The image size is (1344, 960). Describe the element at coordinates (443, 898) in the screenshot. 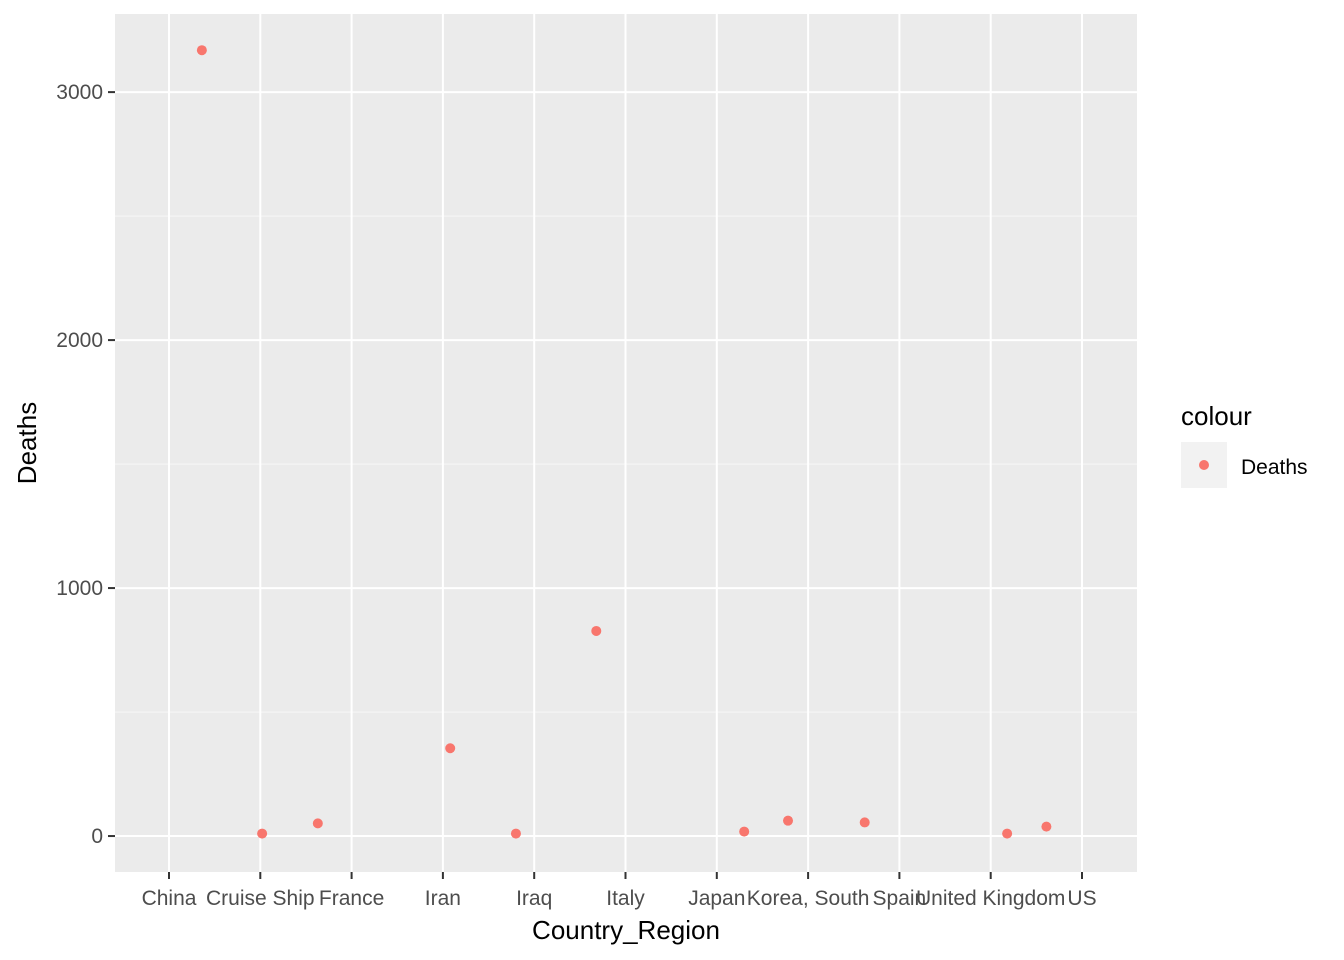

I see `x-tick-label: Iran` at that location.